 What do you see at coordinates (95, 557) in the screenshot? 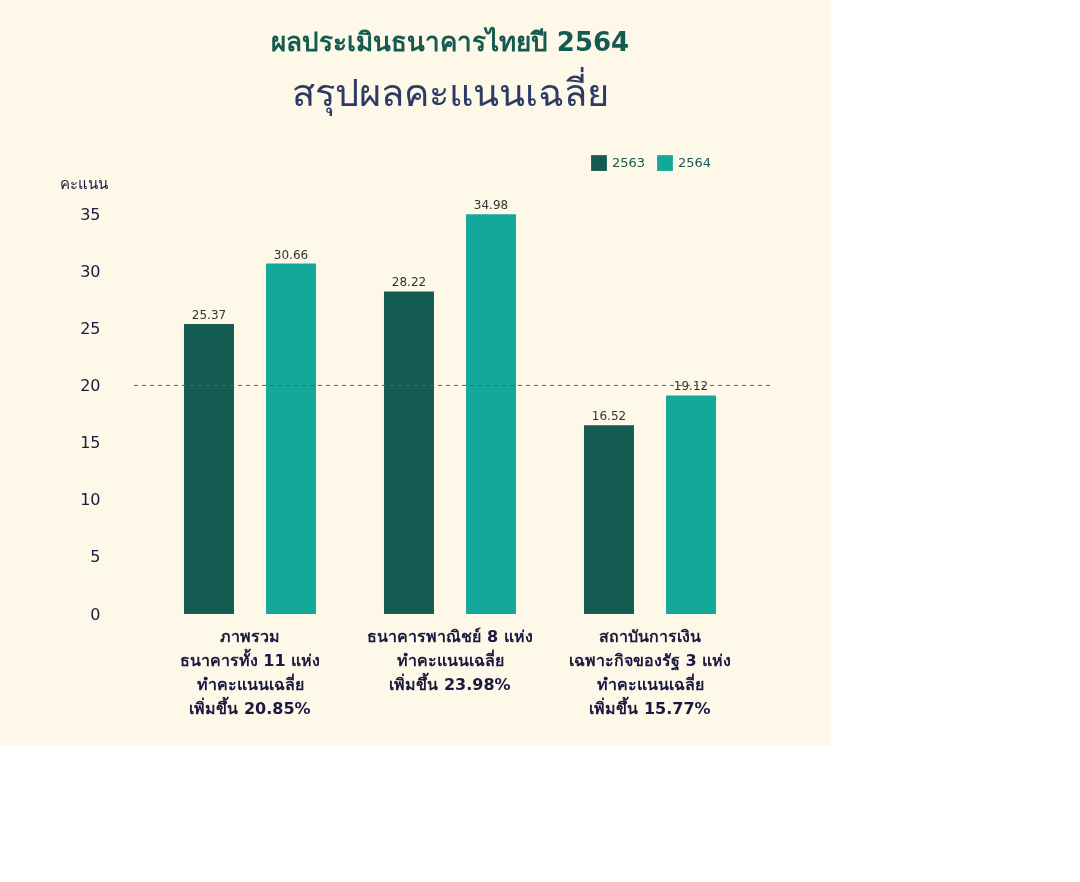
I see `y-tick-label: 5` at bounding box center [95, 557].